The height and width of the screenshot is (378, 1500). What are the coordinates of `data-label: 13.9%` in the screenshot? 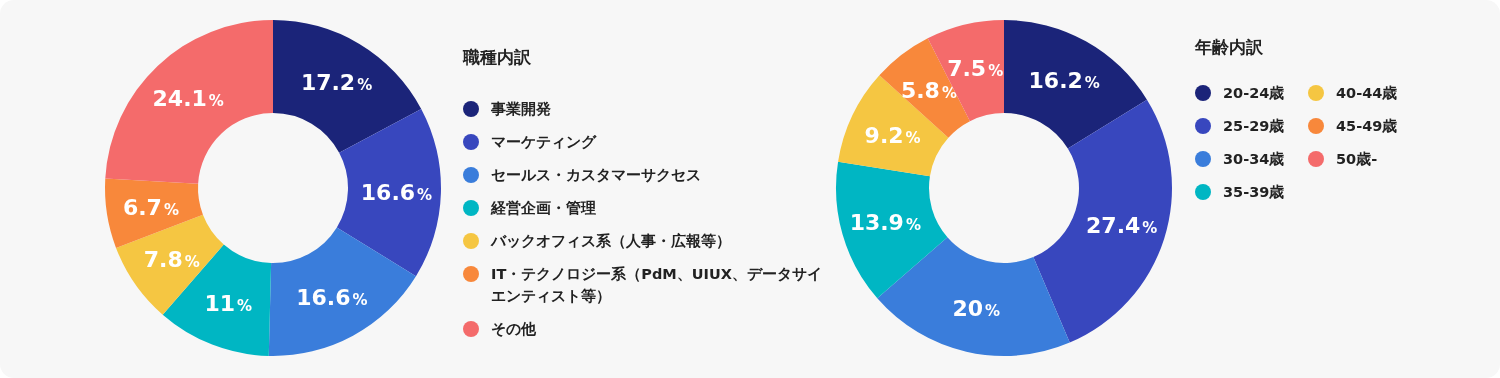 It's located at (885, 223).